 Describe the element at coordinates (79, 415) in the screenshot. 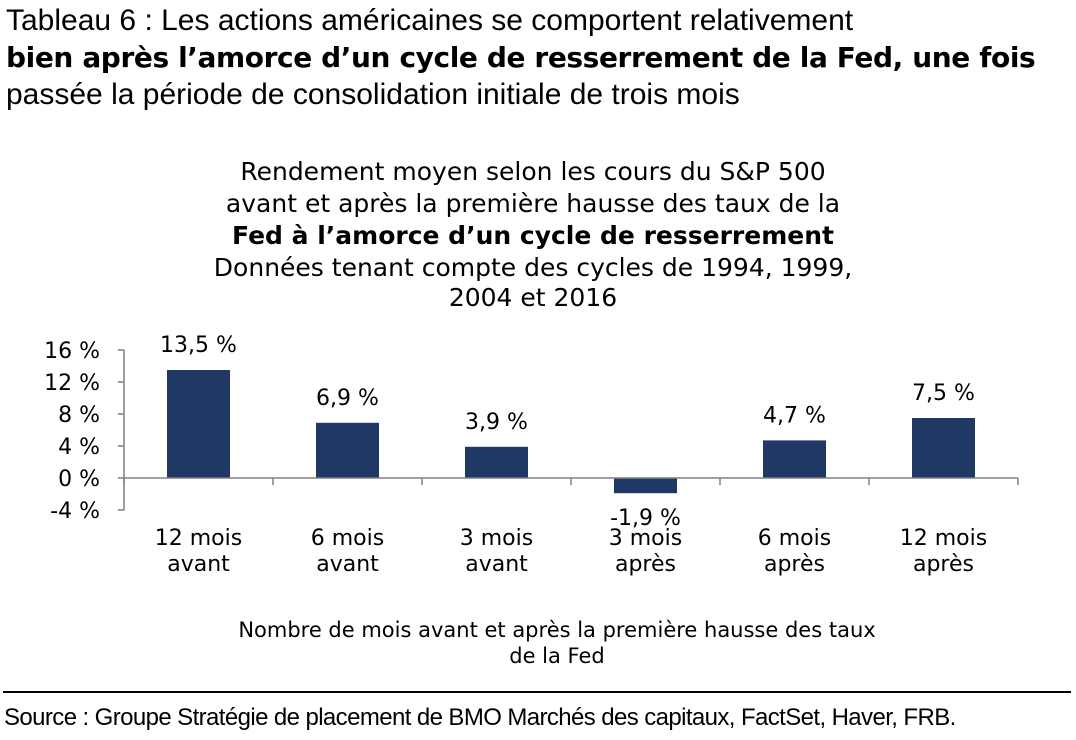

I see `y-tick-label: 8 %` at that location.